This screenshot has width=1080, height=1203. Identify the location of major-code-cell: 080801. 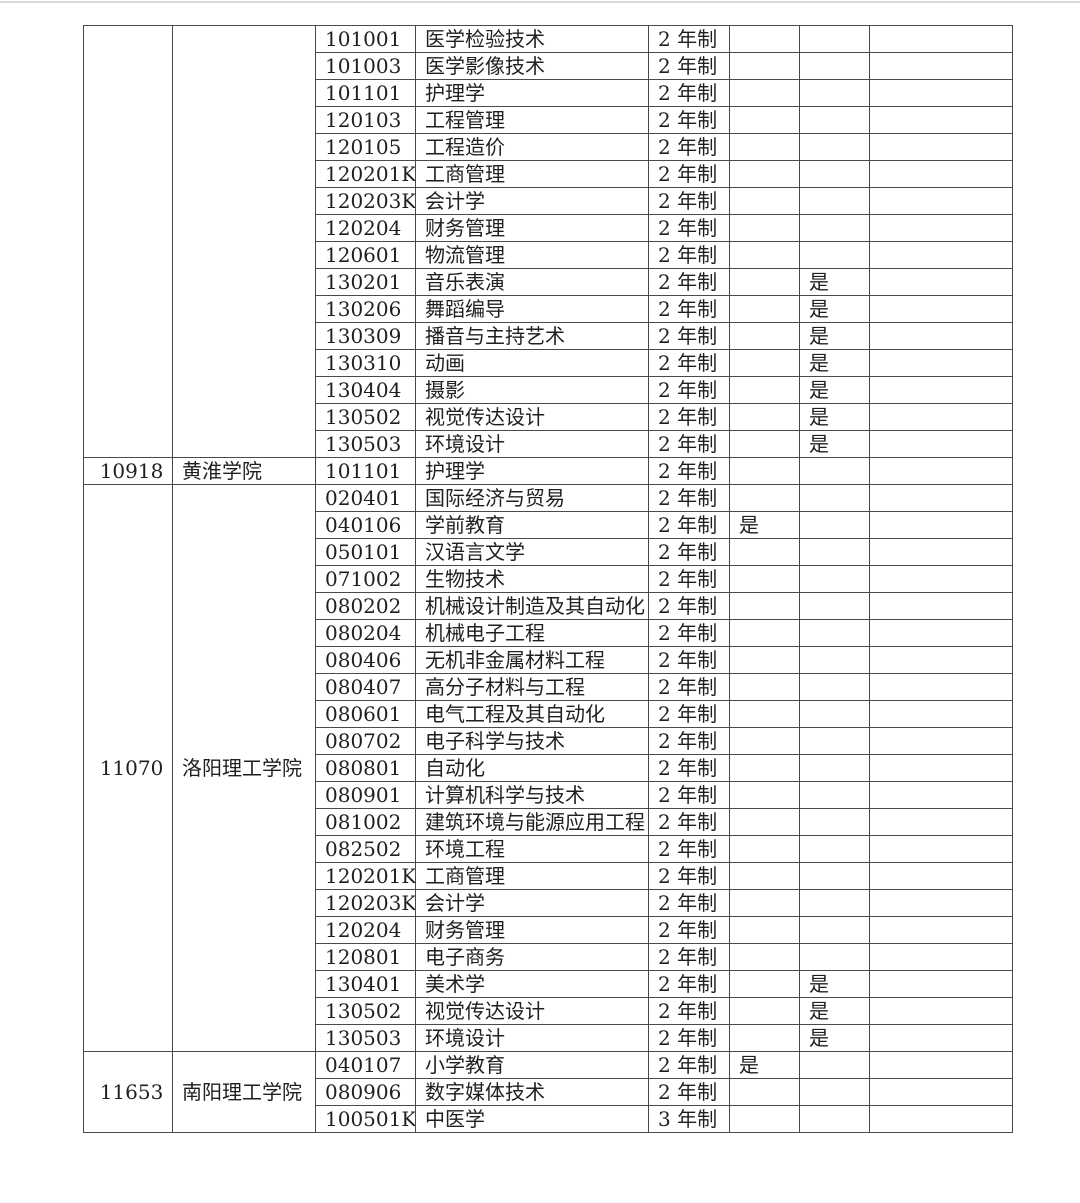
(365, 768).